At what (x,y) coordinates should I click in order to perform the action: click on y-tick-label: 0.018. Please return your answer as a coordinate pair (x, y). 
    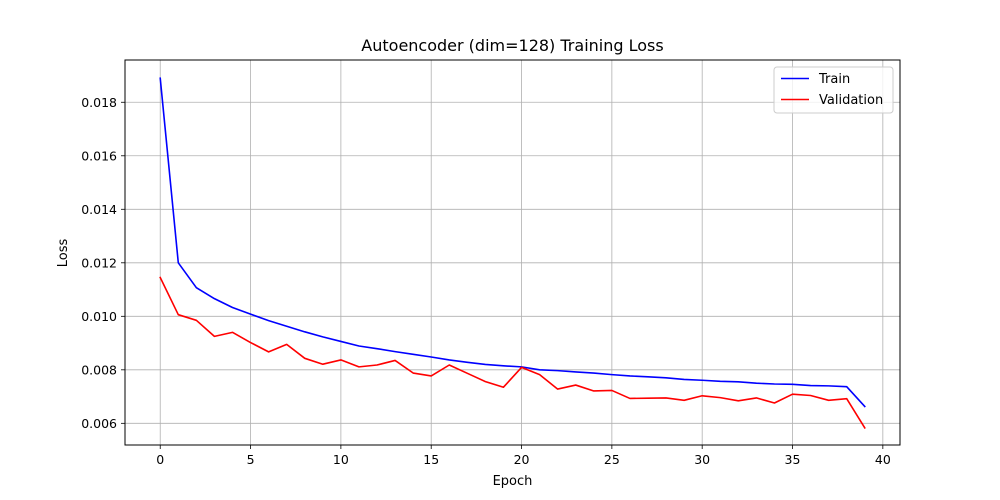
    Looking at the image, I should click on (99, 102).